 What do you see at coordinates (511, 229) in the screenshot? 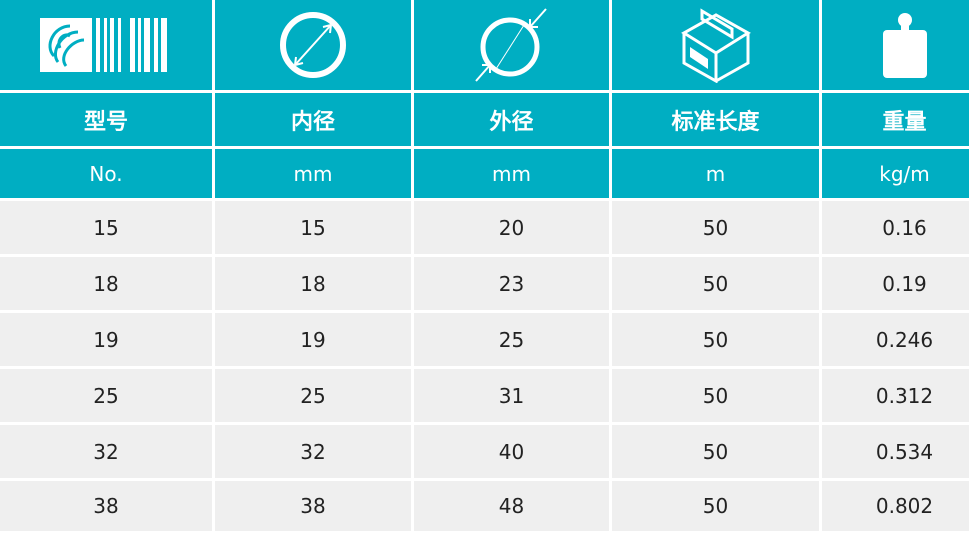
I see `table-cell: 20` at bounding box center [511, 229].